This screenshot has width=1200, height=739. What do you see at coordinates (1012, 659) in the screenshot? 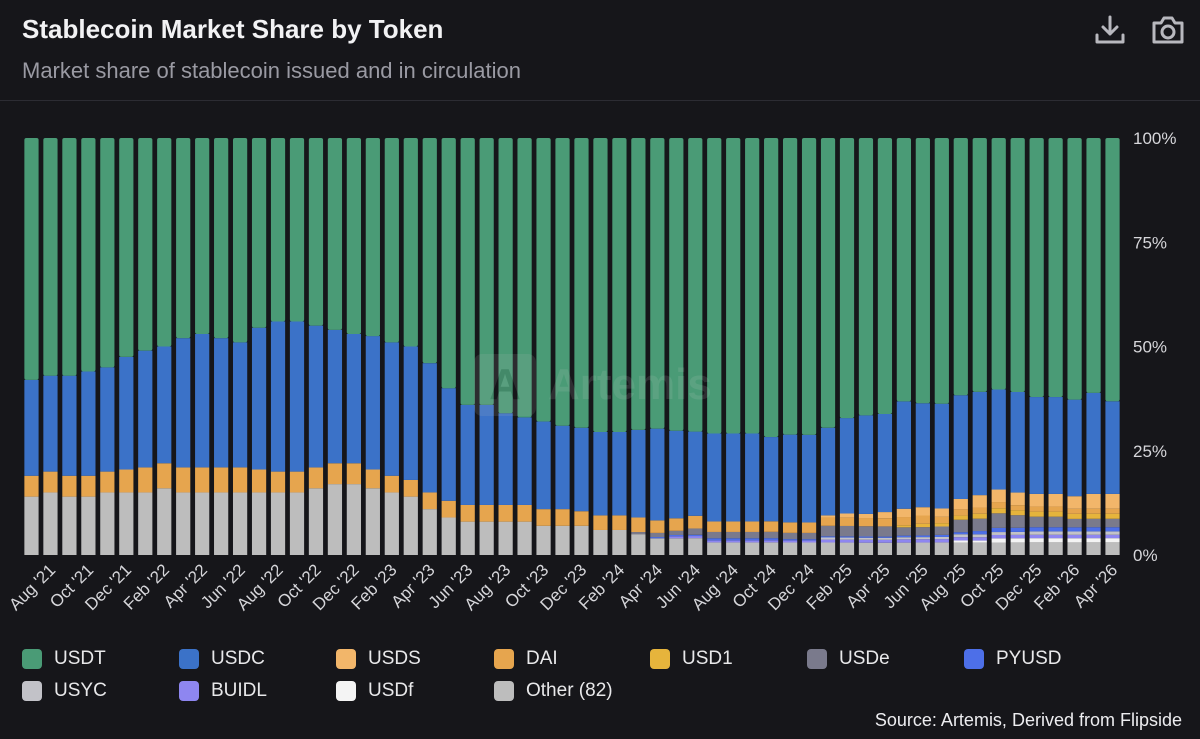
I see `legend-item: PYUSD` at bounding box center [1012, 659].